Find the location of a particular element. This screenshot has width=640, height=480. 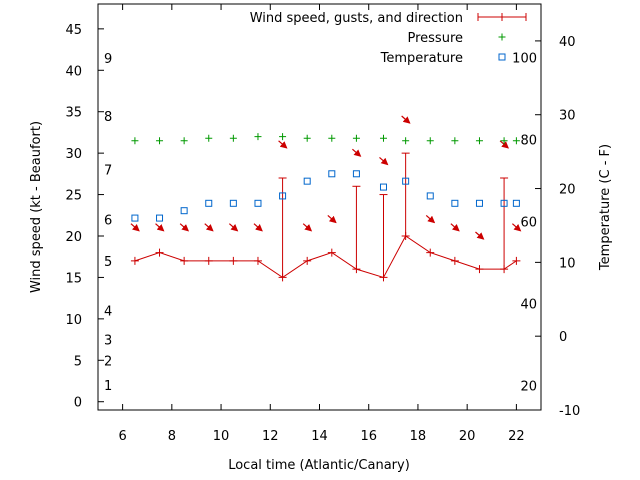

x-tick-label: 18 is located at coordinates (418, 436).